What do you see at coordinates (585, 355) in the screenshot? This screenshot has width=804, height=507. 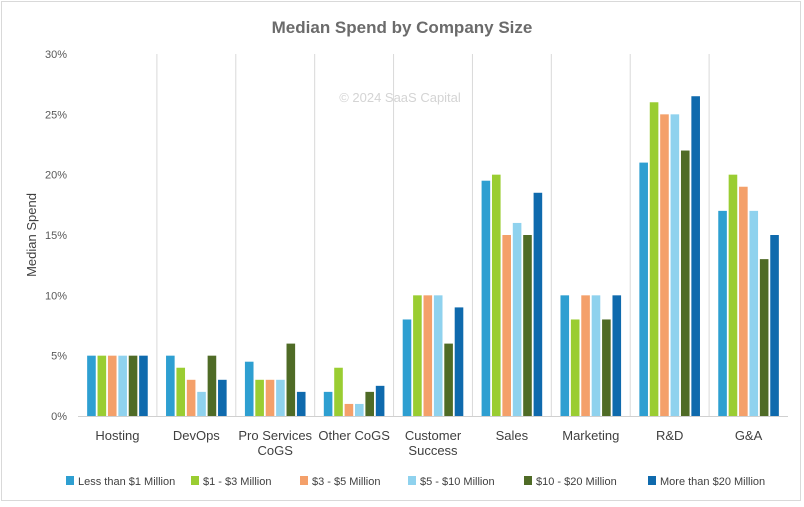 I see `bar-marketing-3-5-million` at bounding box center [585, 355].